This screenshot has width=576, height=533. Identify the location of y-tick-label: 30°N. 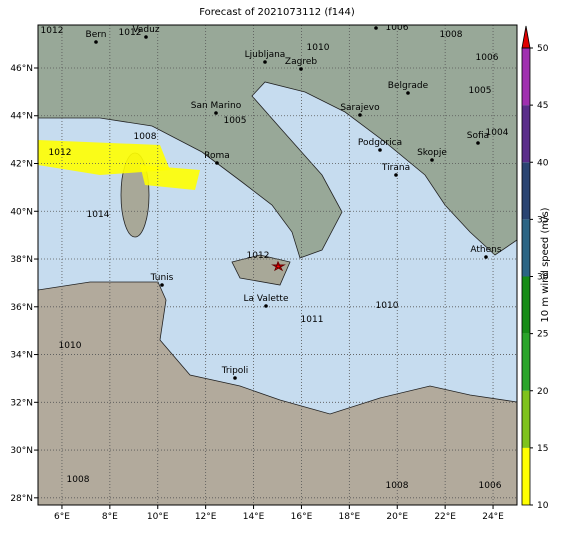
(21, 451).